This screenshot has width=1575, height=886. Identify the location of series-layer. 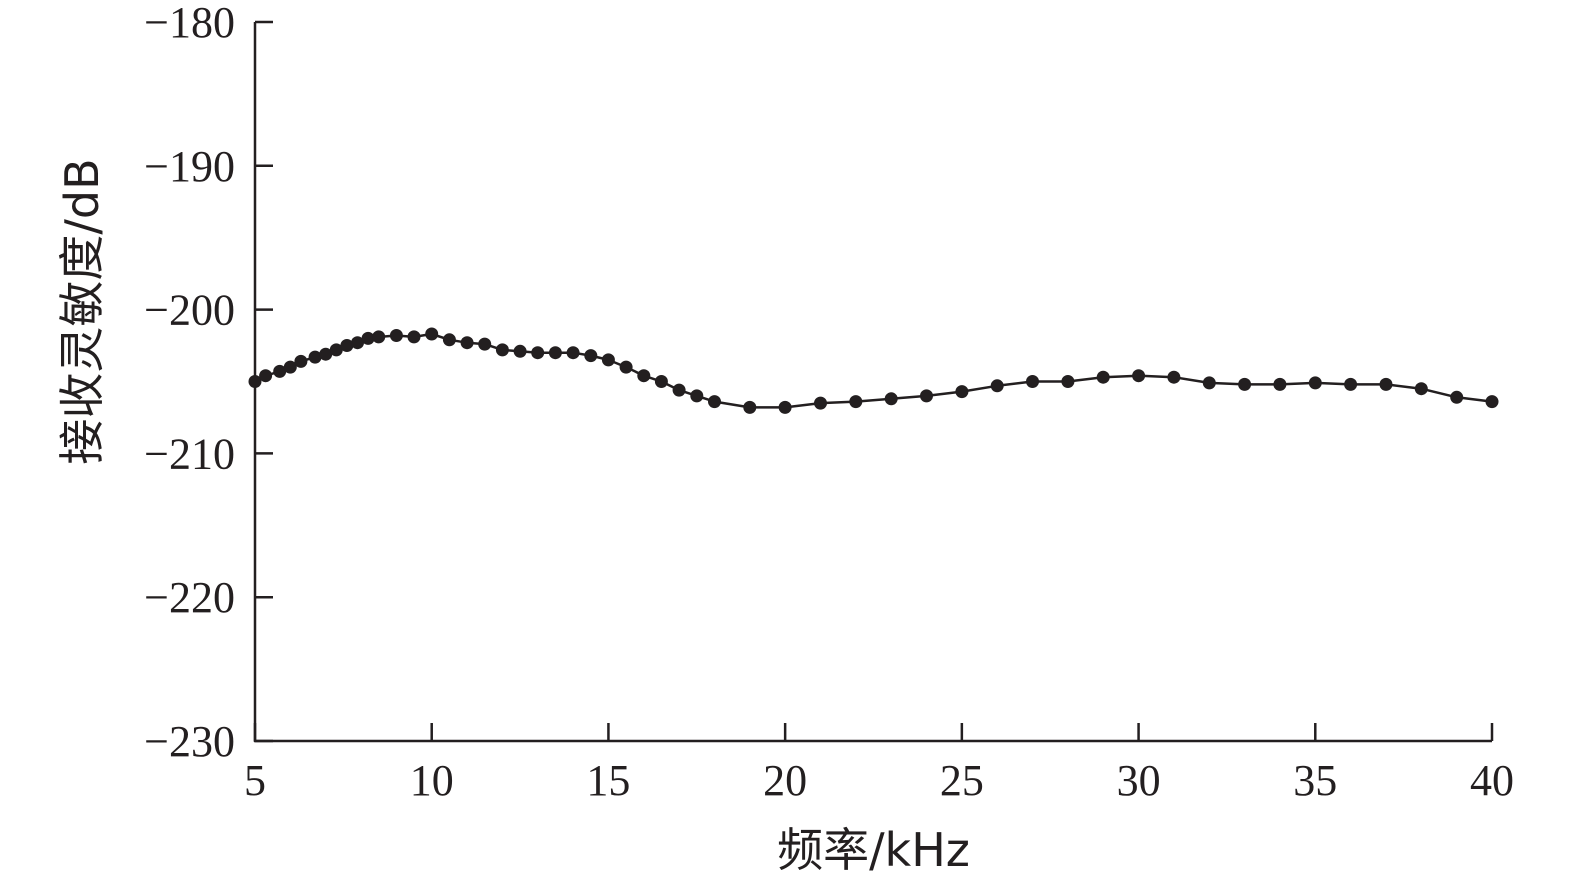
(873, 370).